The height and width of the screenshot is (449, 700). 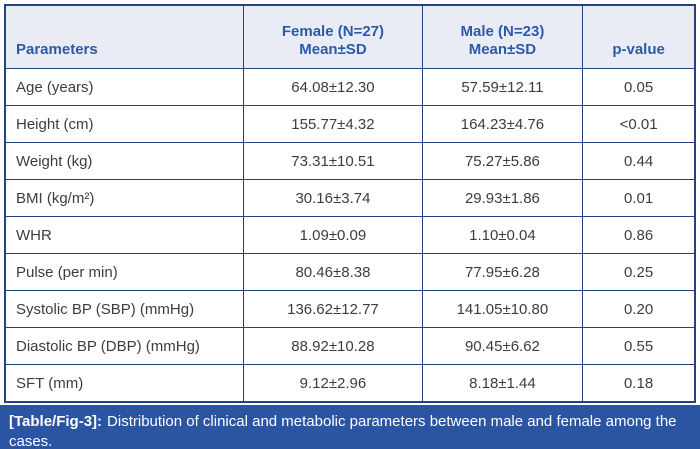 What do you see at coordinates (333, 272) in the screenshot?
I see `female-value-cell: 80.46±8.38` at bounding box center [333, 272].